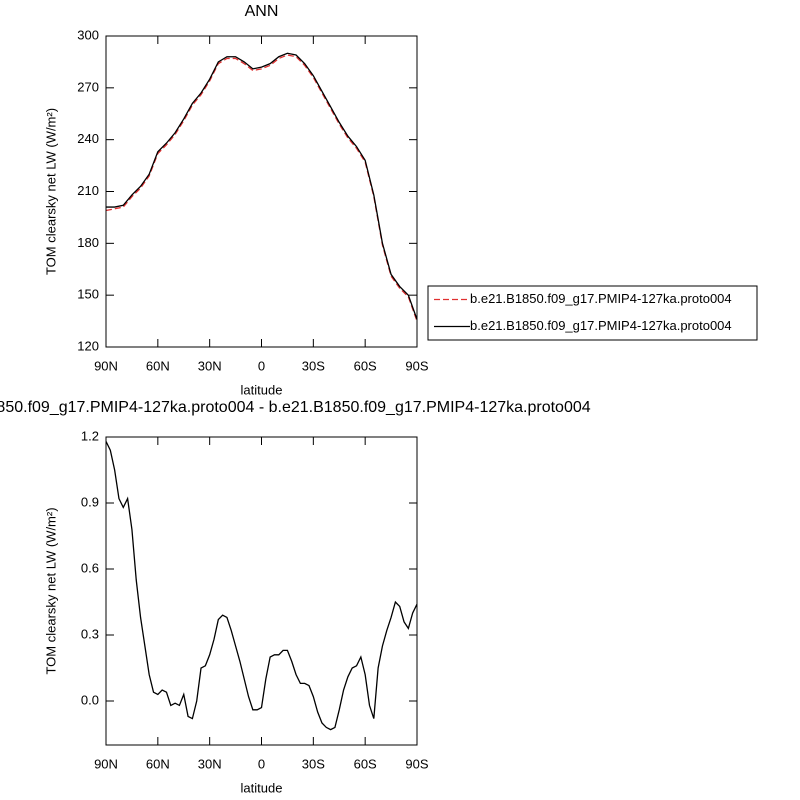 Image resolution: width=800 pixels, height=800 pixels. I want to click on y-tick-label: 300, so click(88, 34).